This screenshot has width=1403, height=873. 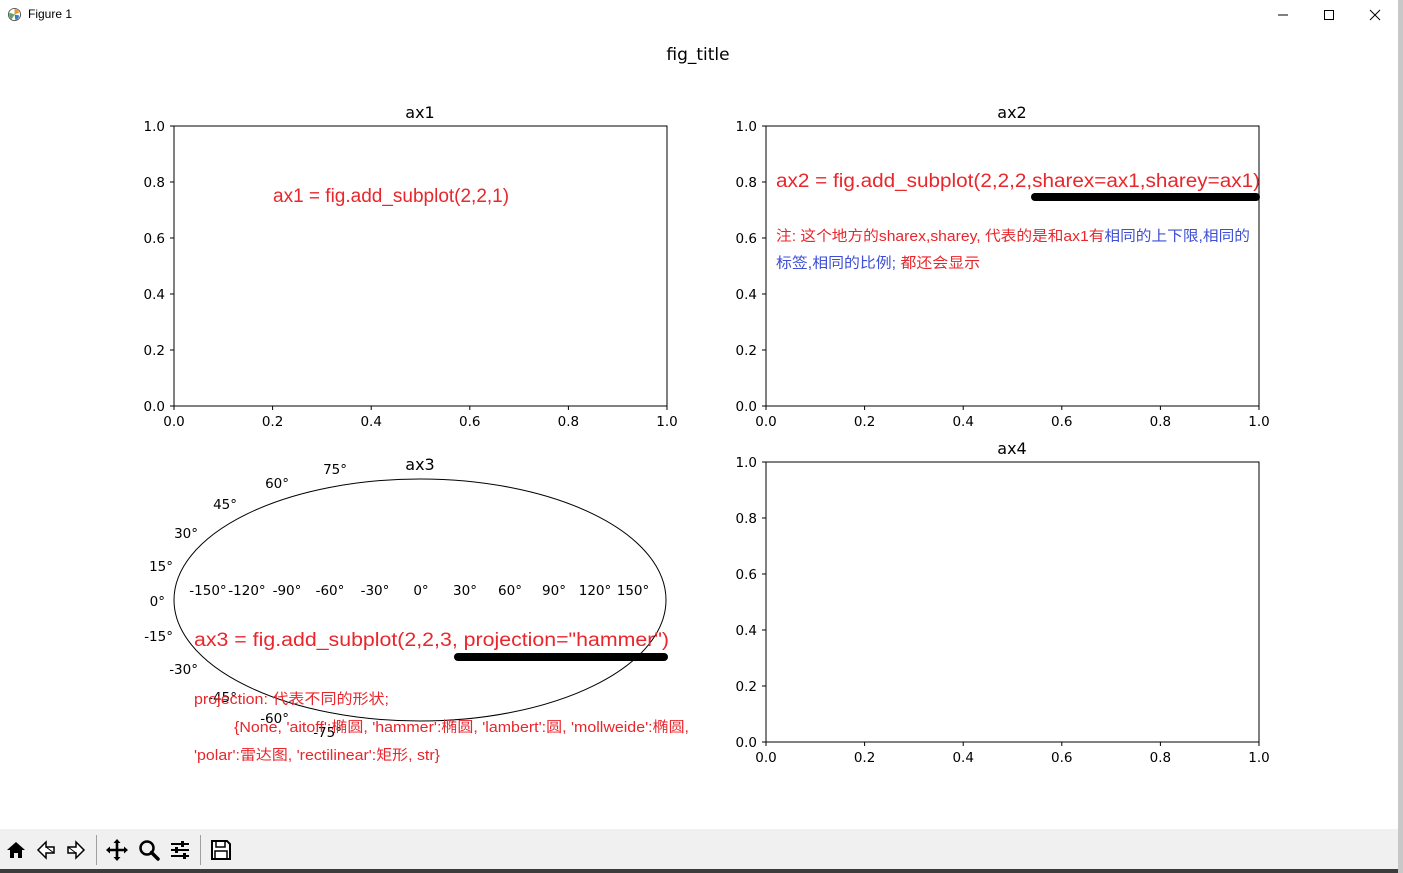 I want to click on ax2-note-line2-red: 都还会显示, so click(x=938, y=263).